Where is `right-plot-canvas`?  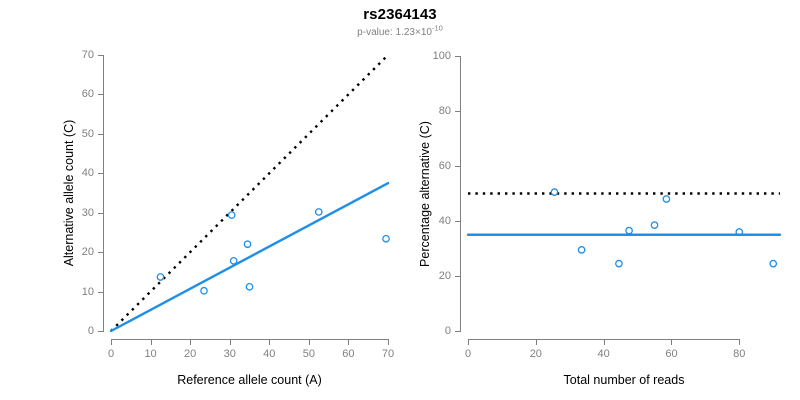 right-plot-canvas is located at coordinates (624, 228).